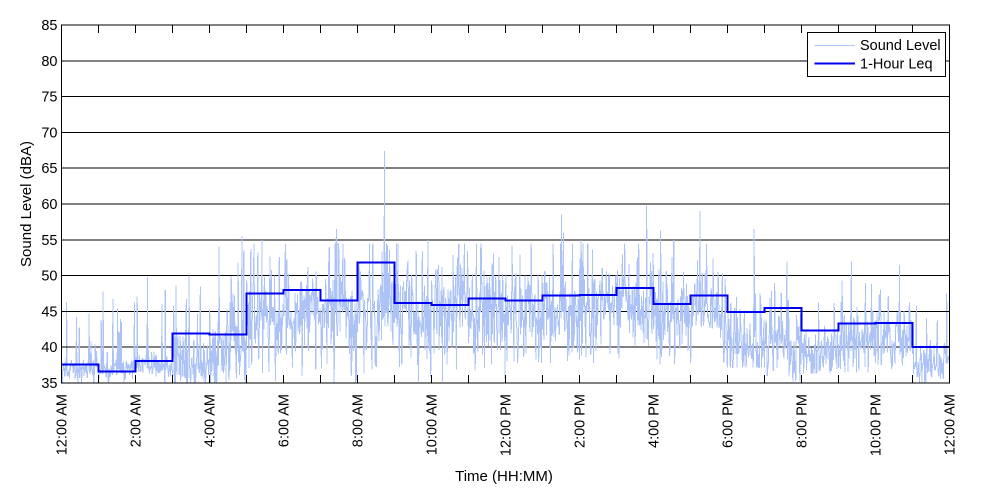 The height and width of the screenshot is (500, 1000). What do you see at coordinates (49, 98) in the screenshot?
I see `svg-text: 75` at bounding box center [49, 98].